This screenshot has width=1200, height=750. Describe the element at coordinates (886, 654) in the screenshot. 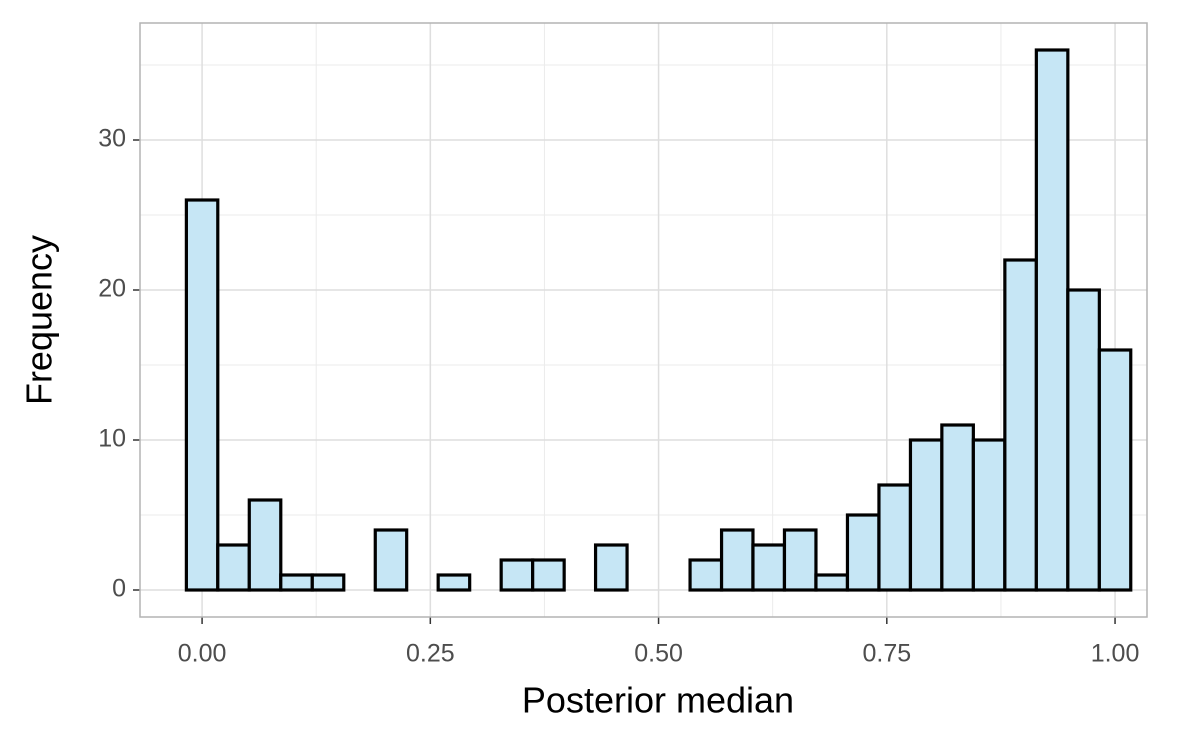

I see `x-tick-label: 0.75` at that location.